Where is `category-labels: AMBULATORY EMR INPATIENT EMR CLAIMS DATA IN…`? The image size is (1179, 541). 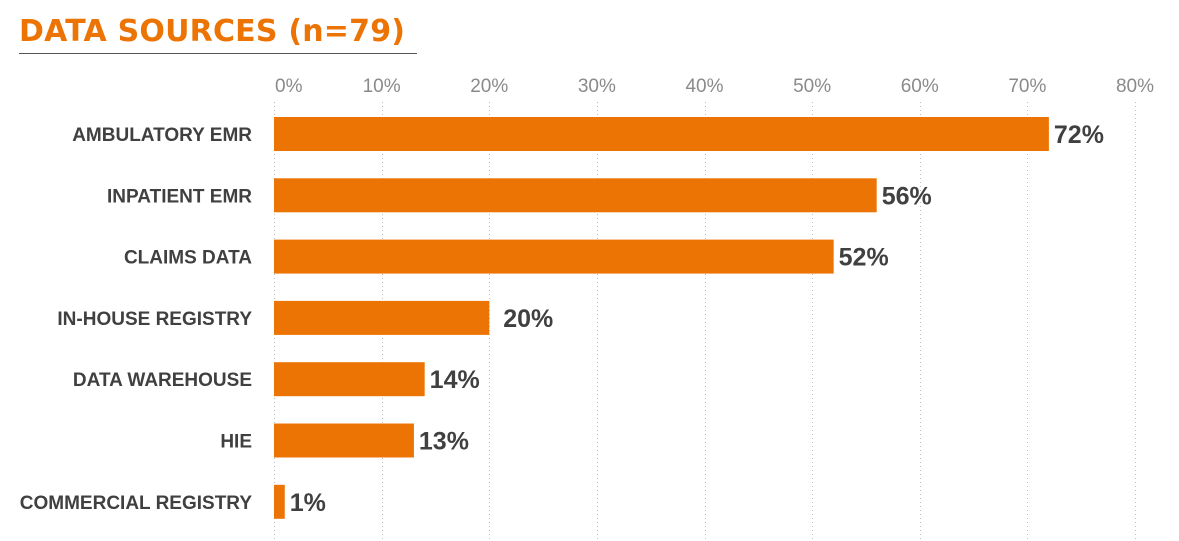
category-labels: AMBULATORY EMR INPATIENT EMR CLAIMS DATA IN… is located at coordinates (136, 319).